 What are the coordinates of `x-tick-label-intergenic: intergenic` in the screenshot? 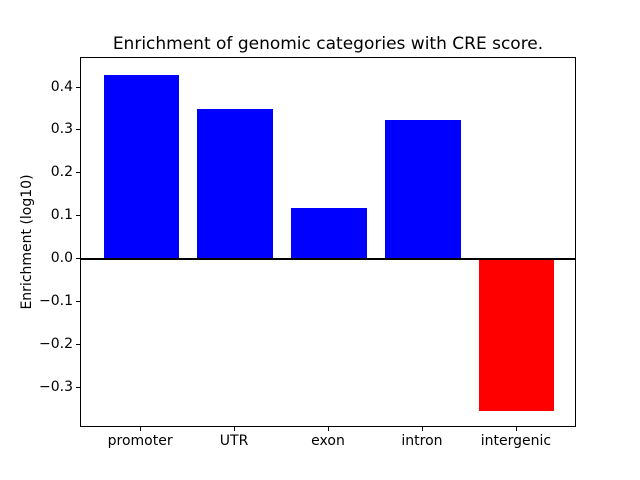 It's located at (516, 441).